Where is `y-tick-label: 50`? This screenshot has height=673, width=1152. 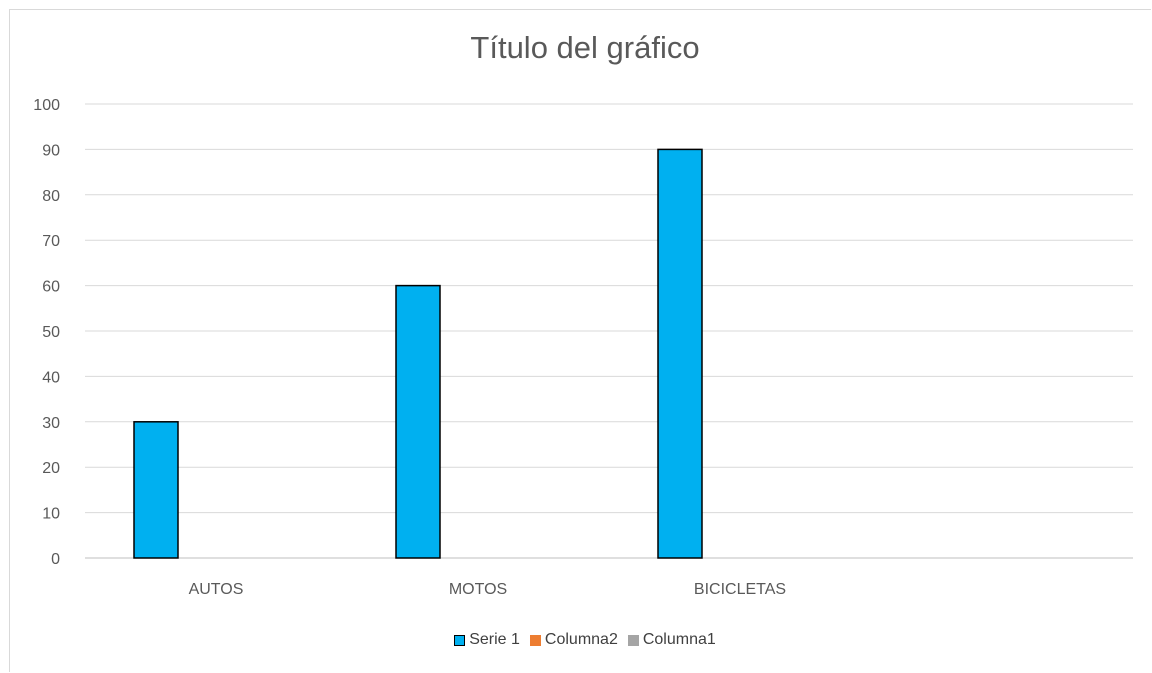 y-tick-label: 50 is located at coordinates (51, 332).